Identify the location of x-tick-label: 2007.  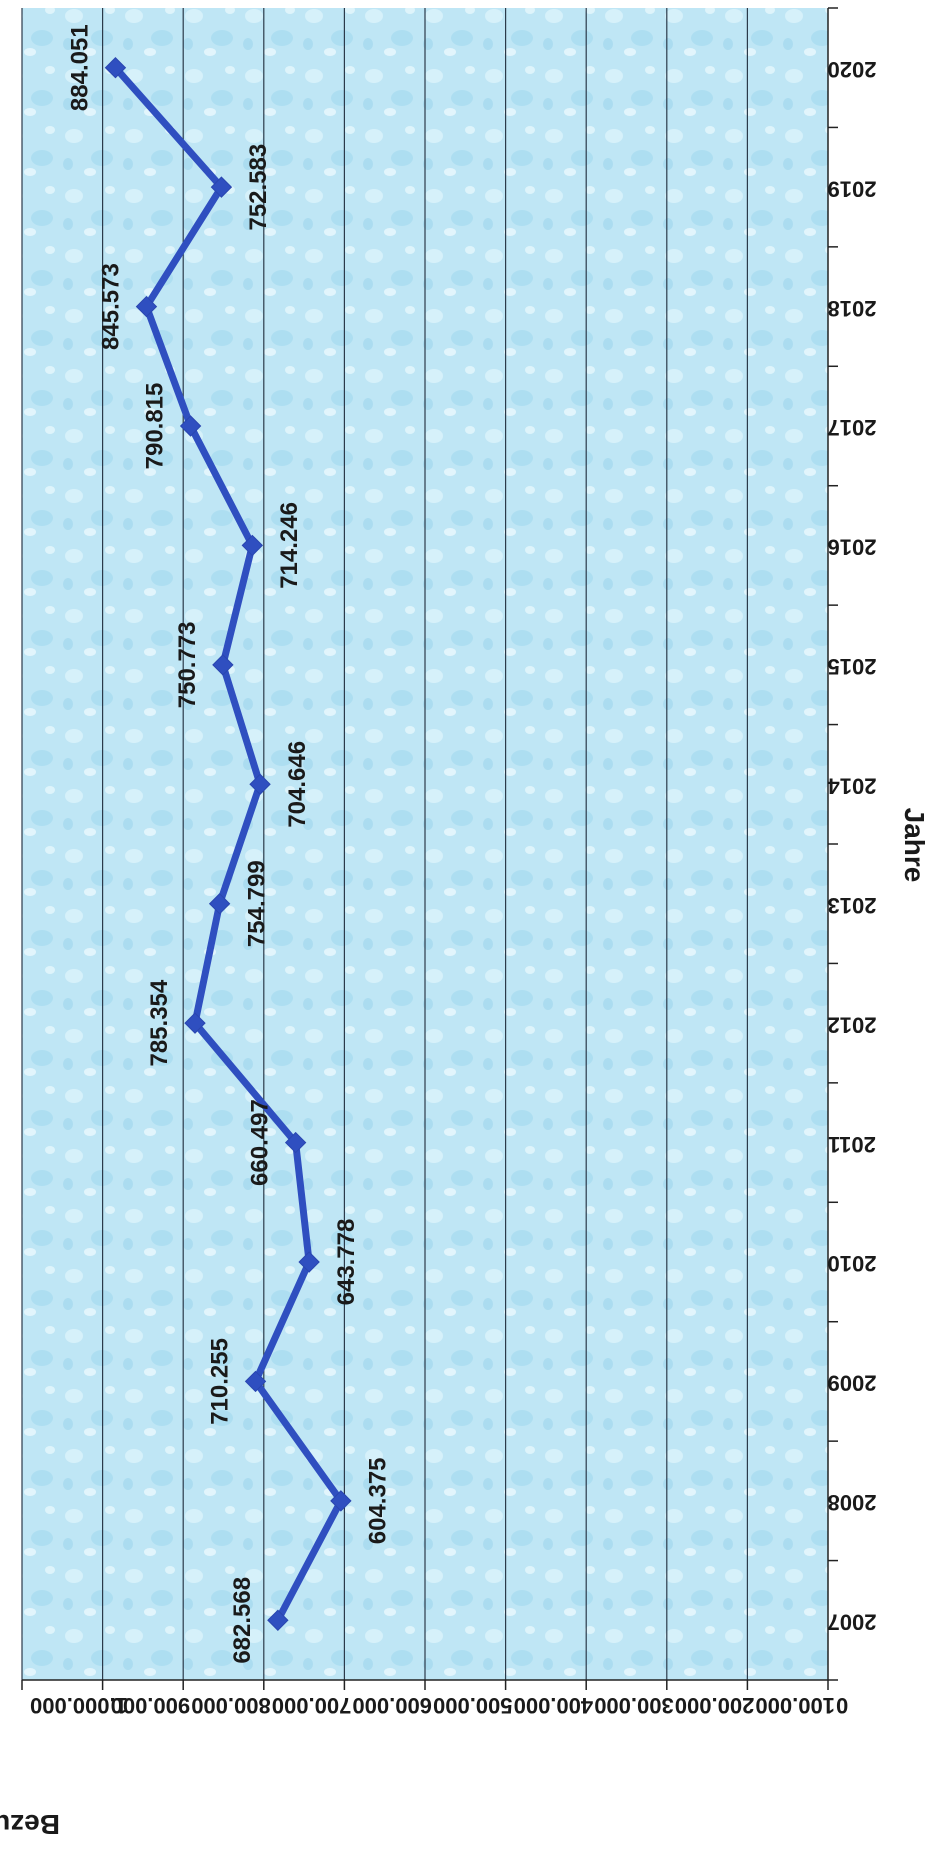
(852, 1621).